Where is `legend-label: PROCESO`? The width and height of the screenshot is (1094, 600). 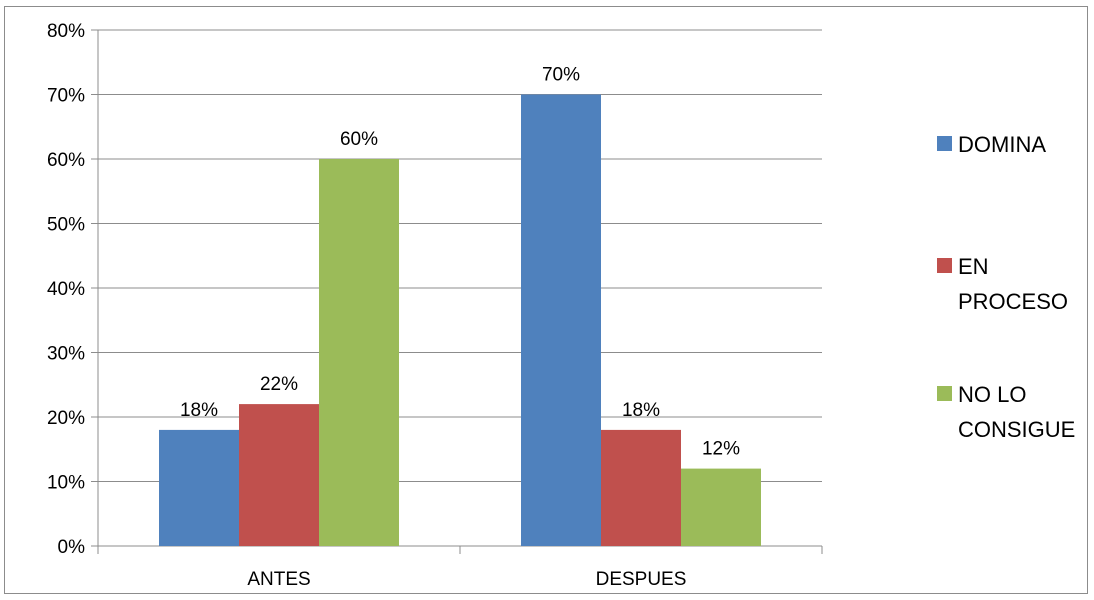
legend-label: PROCESO is located at coordinates (1013, 301).